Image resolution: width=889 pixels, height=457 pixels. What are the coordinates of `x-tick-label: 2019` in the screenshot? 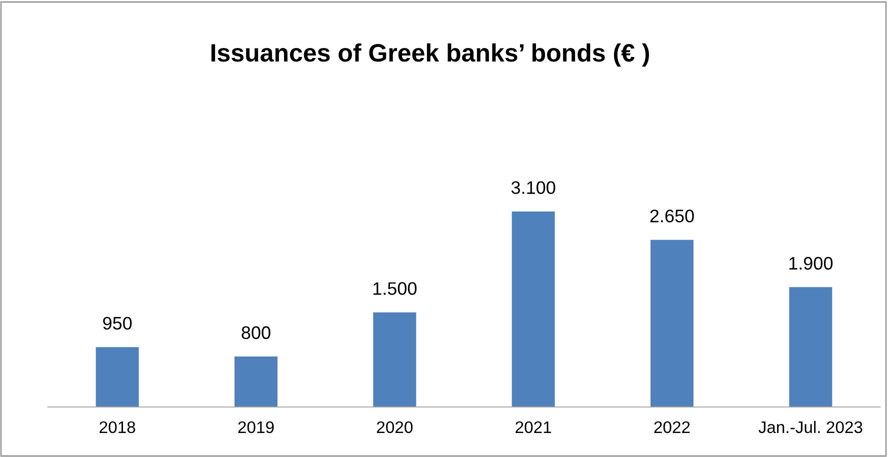 It's located at (256, 427).